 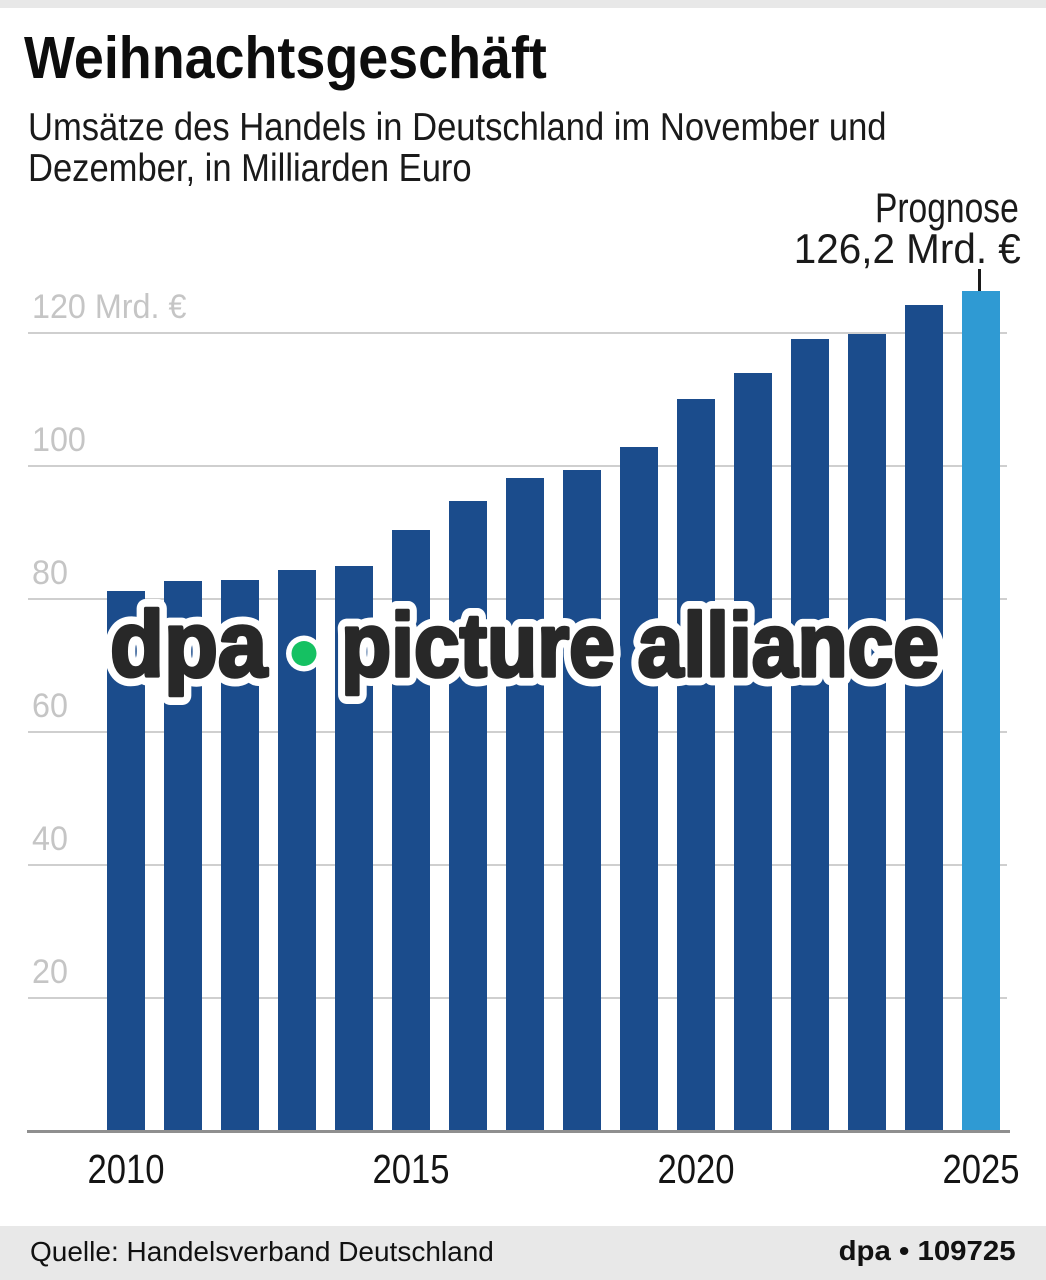 I want to click on svg-text: picture alliance, so click(x=640, y=646).